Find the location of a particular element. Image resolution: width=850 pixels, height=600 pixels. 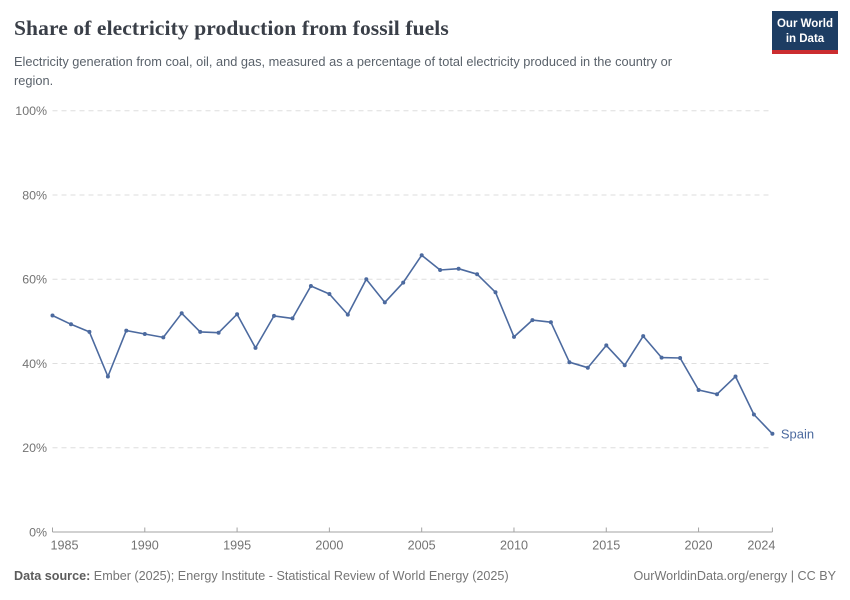

x-tick-label: 1985 is located at coordinates (65, 546).